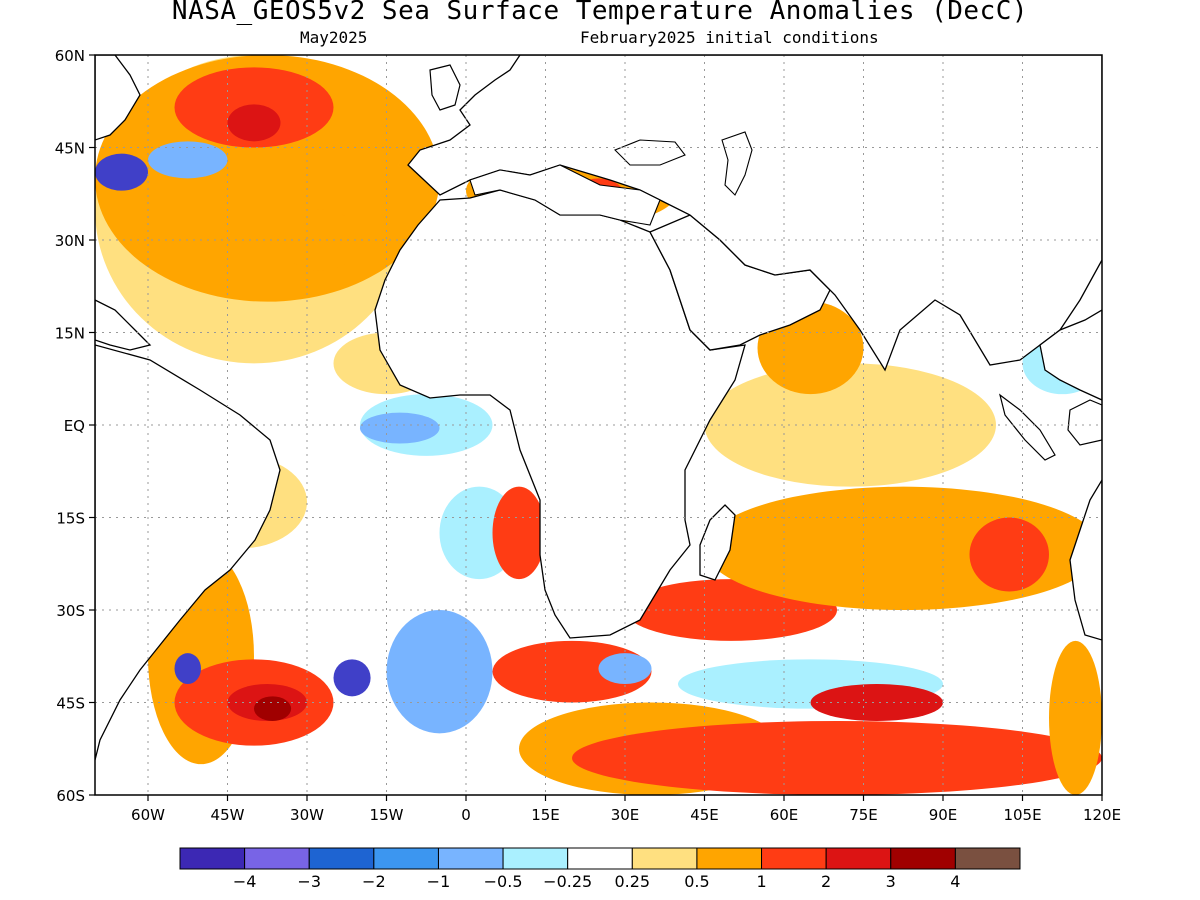 The height and width of the screenshot is (900, 1200). What do you see at coordinates (955, 881) in the screenshot?
I see `colorbar-label: 4` at bounding box center [955, 881].